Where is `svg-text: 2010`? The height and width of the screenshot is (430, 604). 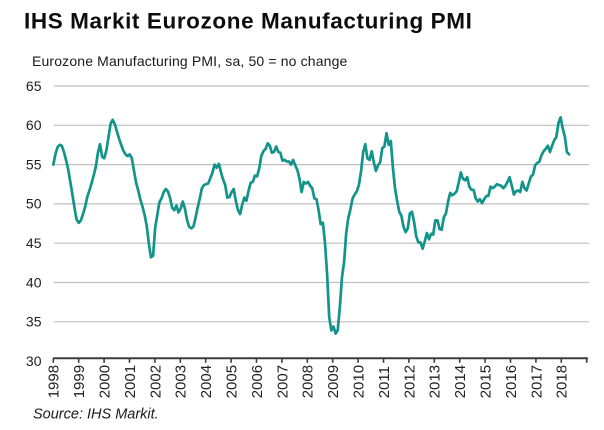 svg-text: 2010 is located at coordinates (359, 381).